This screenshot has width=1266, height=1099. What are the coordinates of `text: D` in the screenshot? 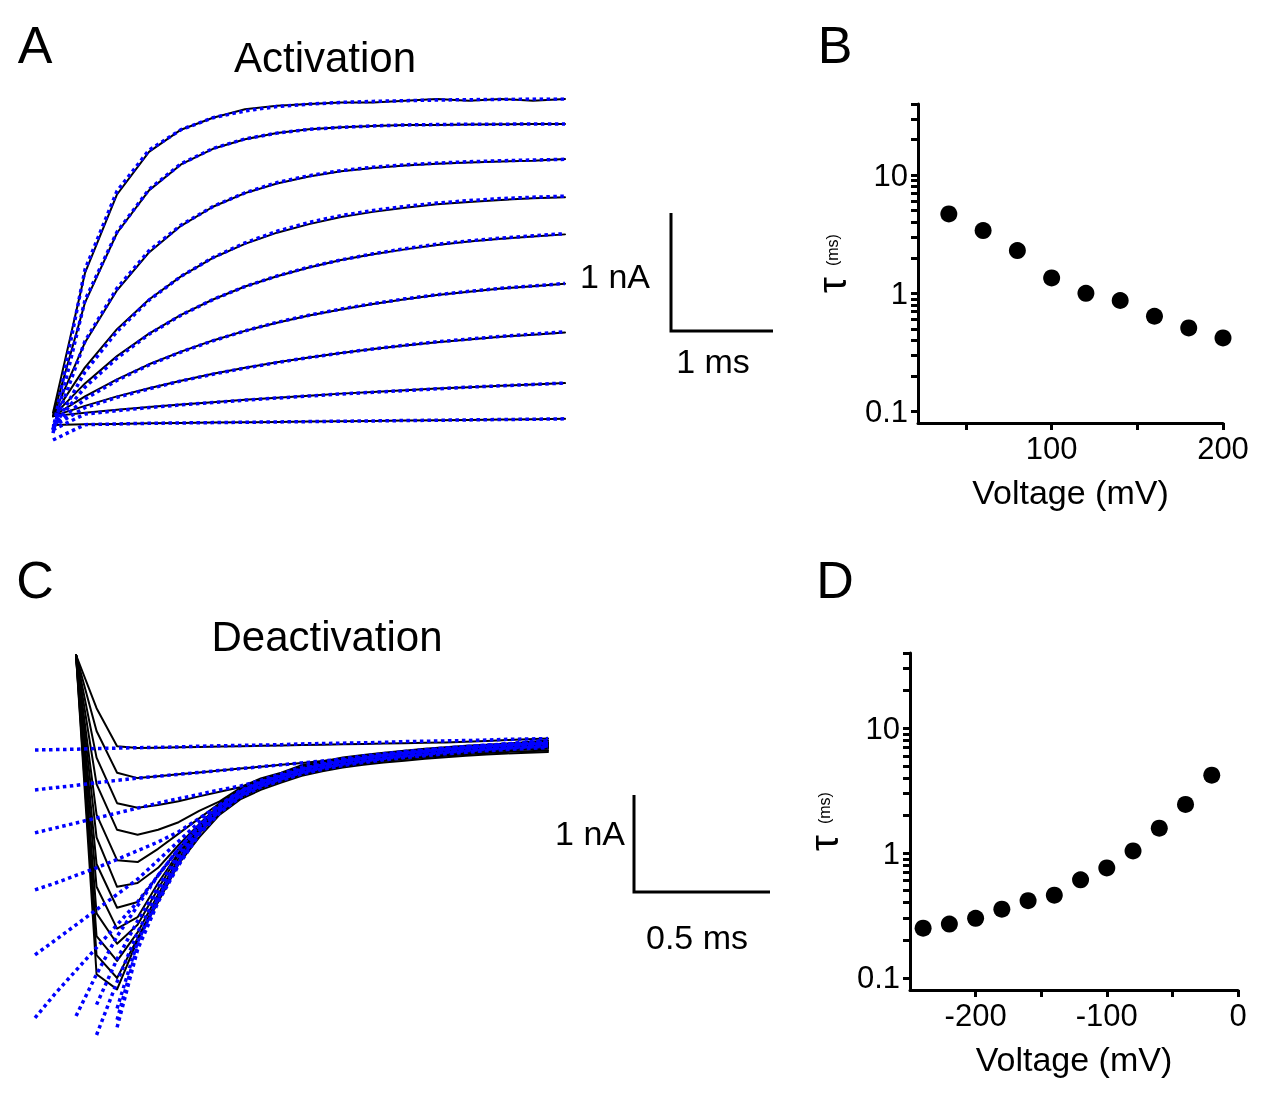 It's located at (835, 580).